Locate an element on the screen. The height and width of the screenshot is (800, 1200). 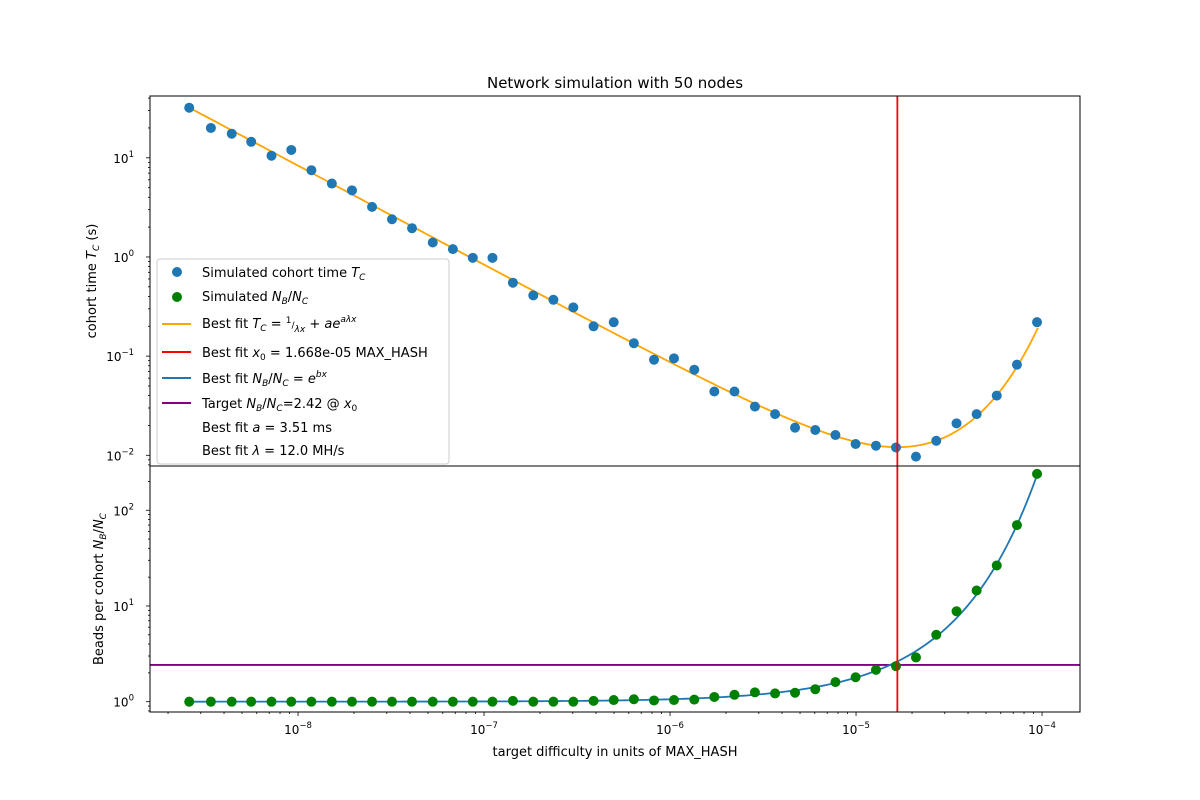
bottom-y-tick-label: 10¹ is located at coordinates (123, 606).